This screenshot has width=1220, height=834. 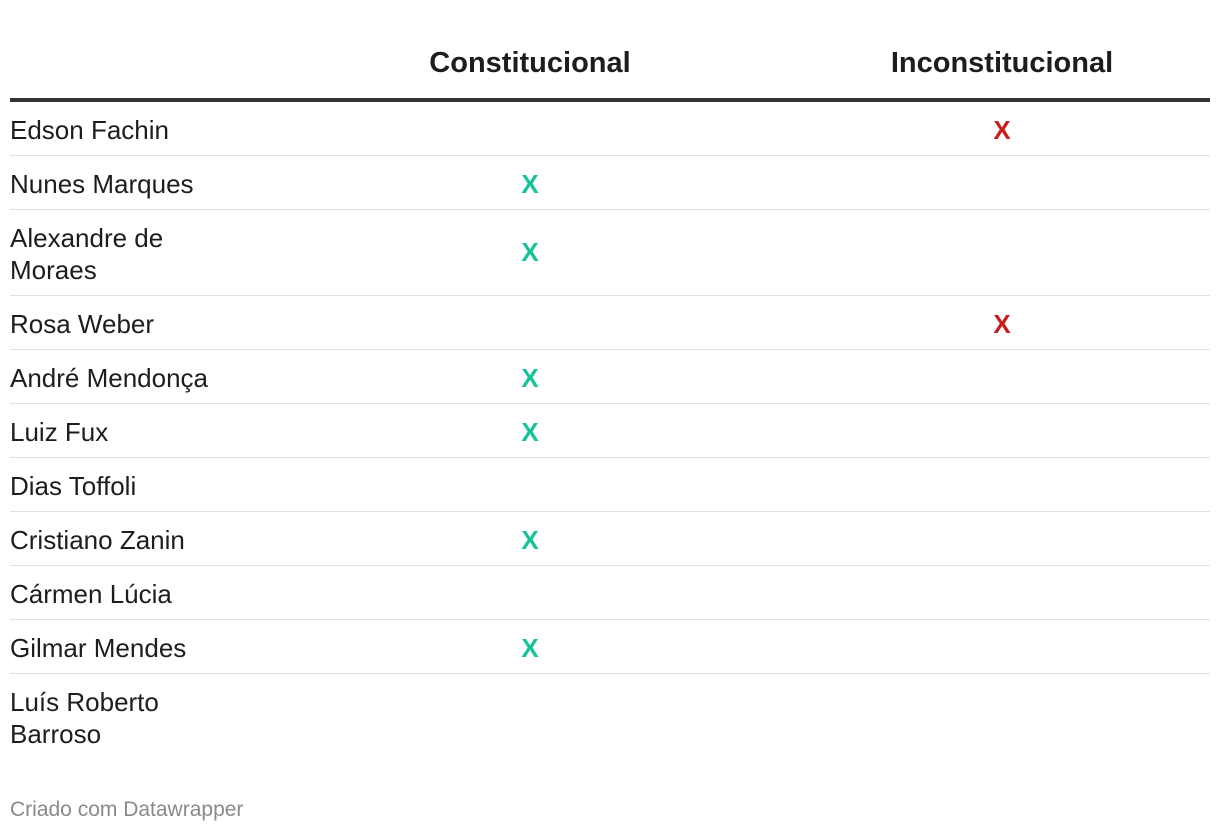 I want to click on table-row: Luís Roberto Barroso, so click(x=610, y=716).